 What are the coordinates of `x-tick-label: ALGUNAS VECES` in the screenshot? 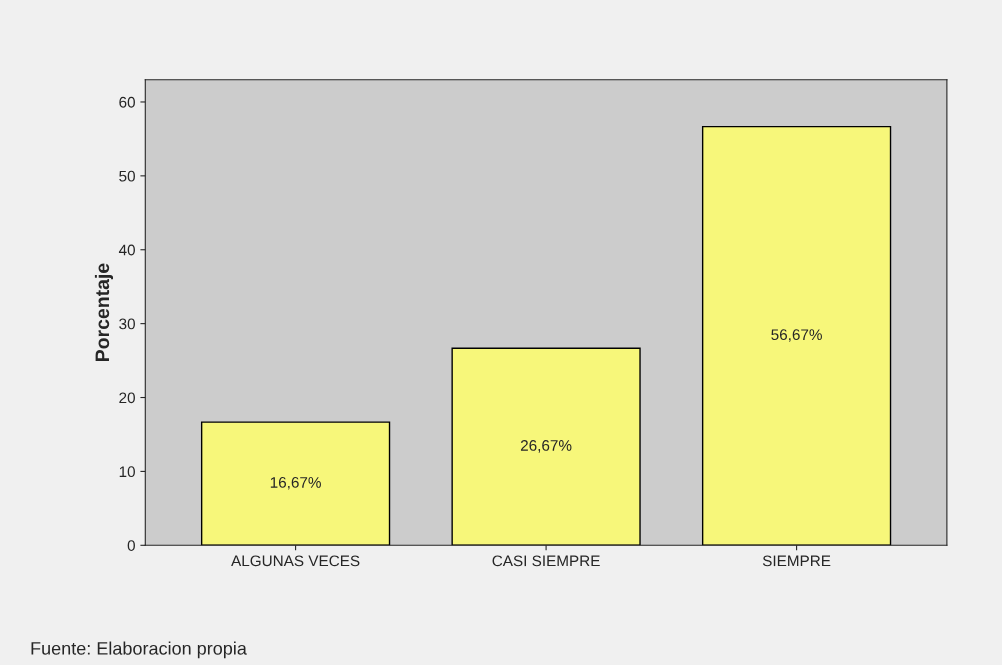 It's located at (295, 561).